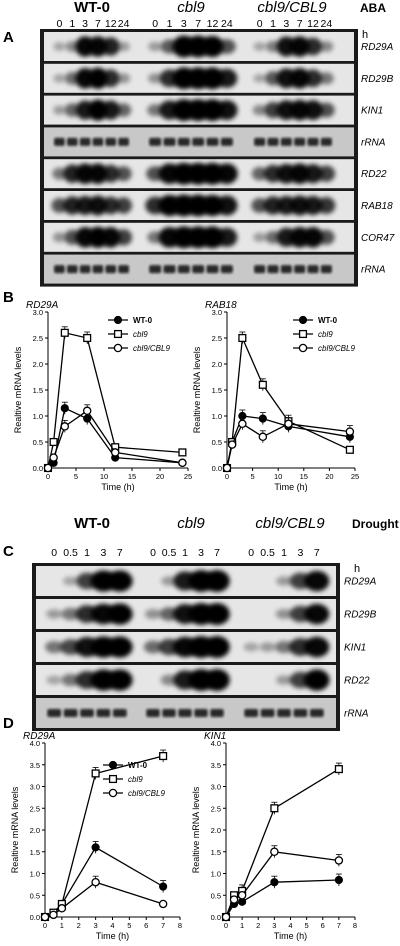  I want to click on panel-a-gene-label: RD22, so click(374, 174).